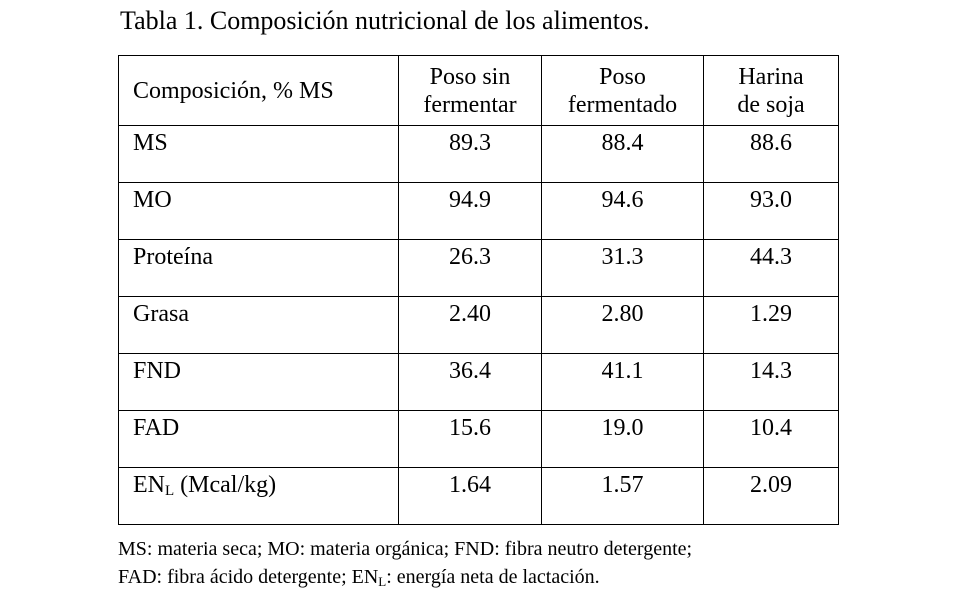  Describe the element at coordinates (771, 211) in the screenshot. I see `cell: 93.0` at that location.